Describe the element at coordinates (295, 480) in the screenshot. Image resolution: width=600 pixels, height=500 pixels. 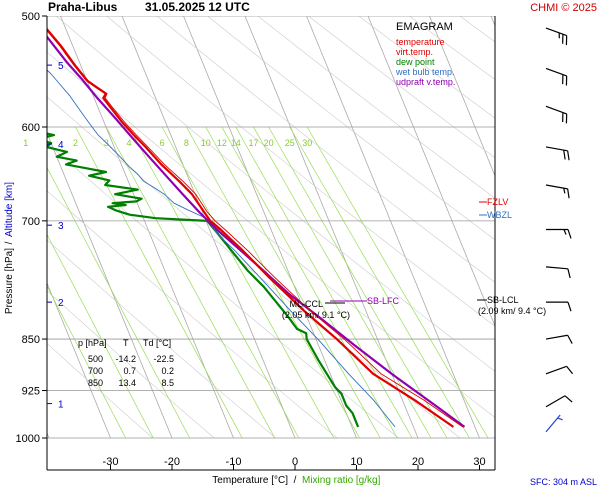
I see `x-axis-label-sep: /` at that location.